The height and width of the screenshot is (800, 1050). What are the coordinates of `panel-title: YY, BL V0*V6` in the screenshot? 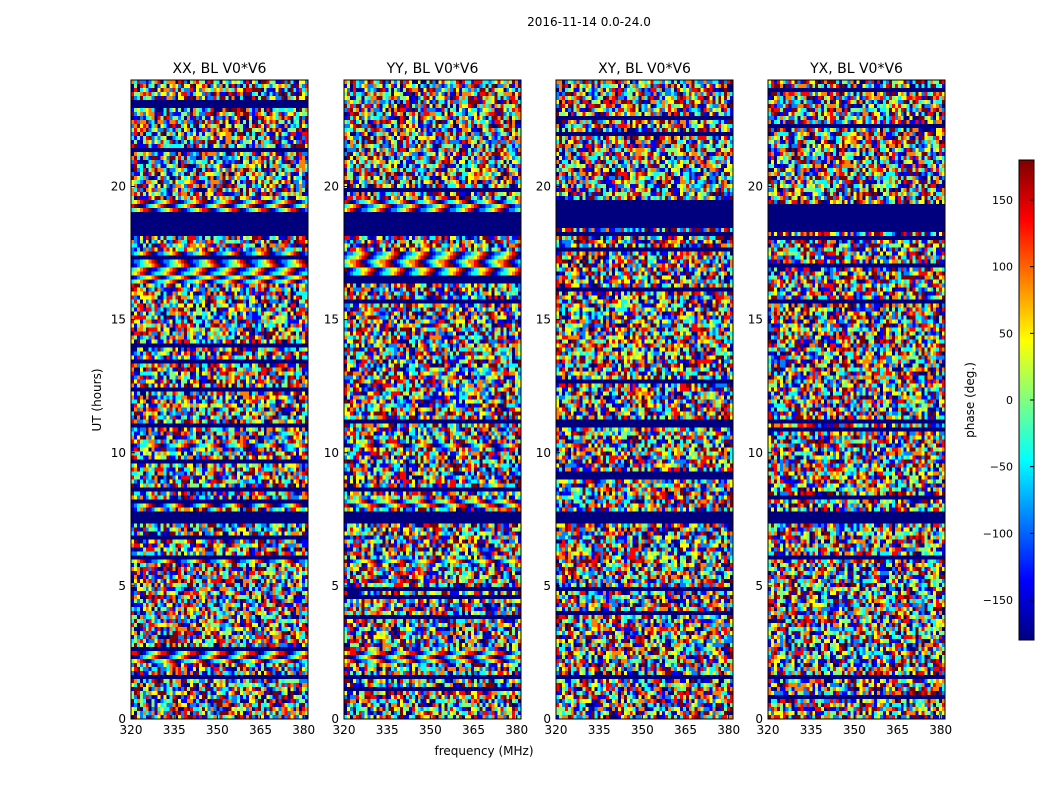 It's located at (432, 69).